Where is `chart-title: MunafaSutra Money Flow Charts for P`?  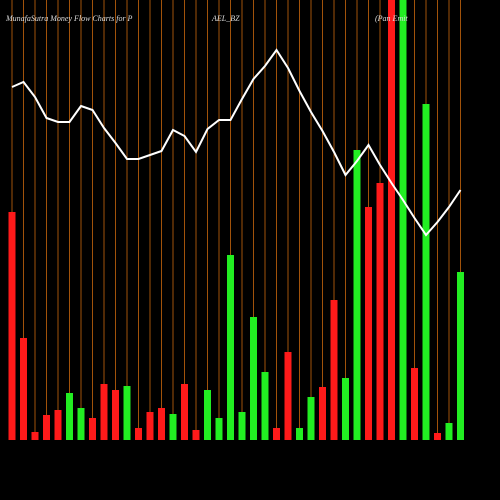 chart-title: MunafaSutra Money Flow Charts for P is located at coordinates (69, 18).